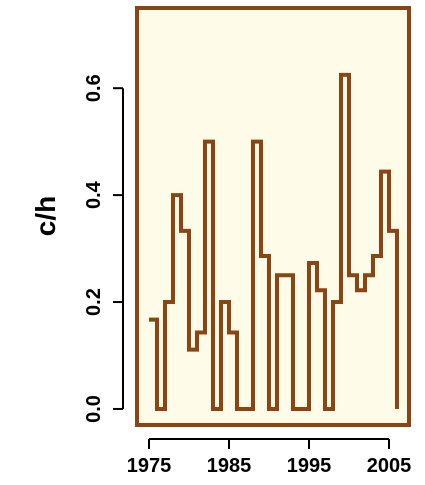 Image resolution: width=425 pixels, height=485 pixels. What do you see at coordinates (103, 248) in the screenshot?
I see `y-axis: 0.0 0.2 0.4 0.6` at bounding box center [103, 248].